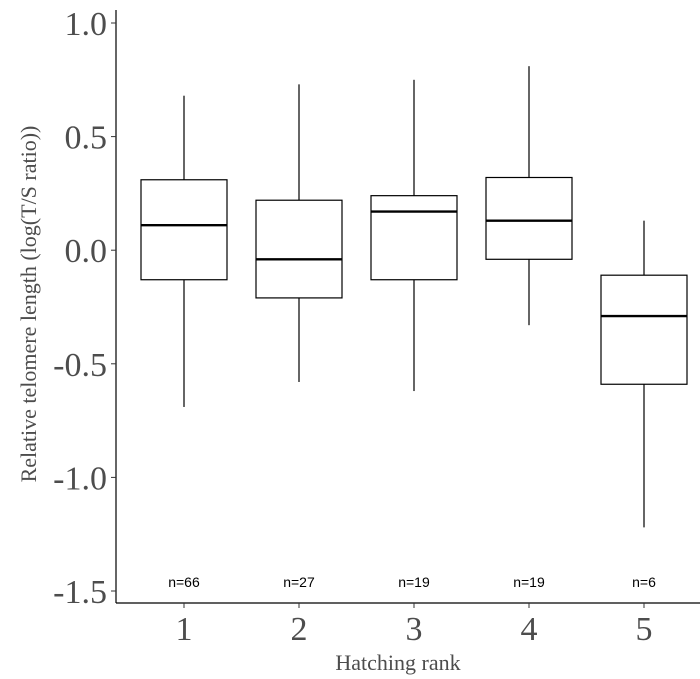 The image size is (700, 679). What do you see at coordinates (80, 365) in the screenshot?
I see `y-tick-label: -0.5` at bounding box center [80, 365].